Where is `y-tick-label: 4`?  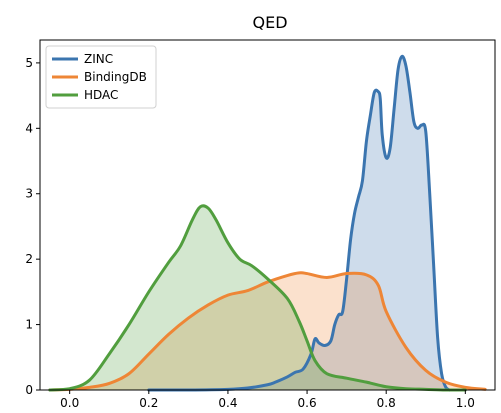 y-tick-label: 4 is located at coordinates (29, 128).